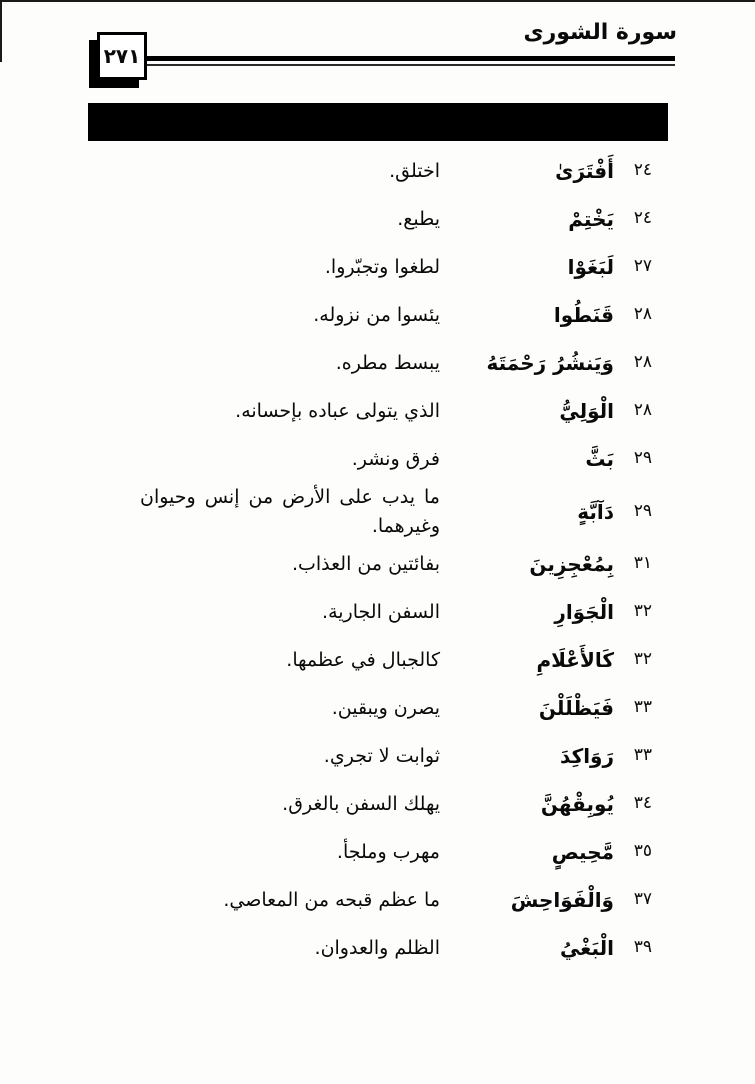 The width and height of the screenshot is (755, 1084). I want to click on word-meaning: لطغوا وتجبّروا., so click(382, 266).